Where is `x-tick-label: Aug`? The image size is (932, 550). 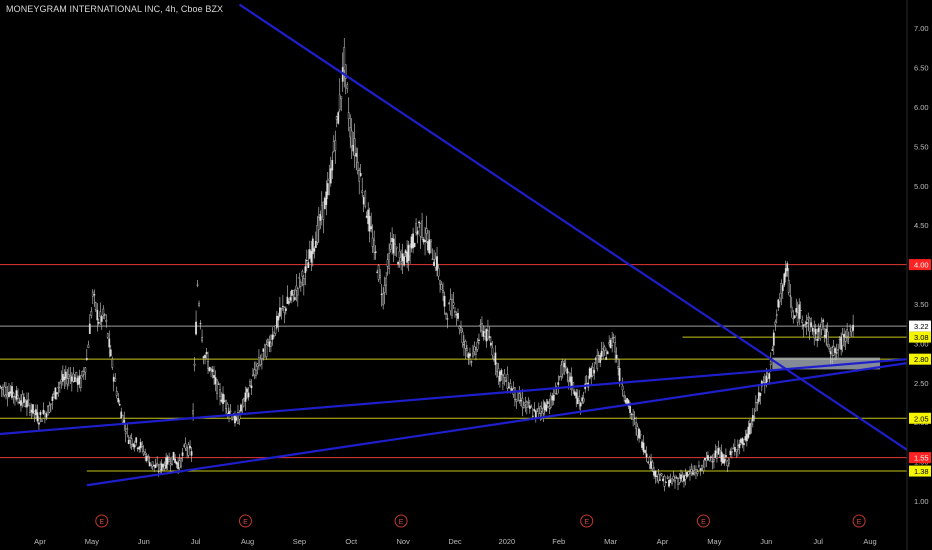 x-tick-label: Aug is located at coordinates (247, 541).